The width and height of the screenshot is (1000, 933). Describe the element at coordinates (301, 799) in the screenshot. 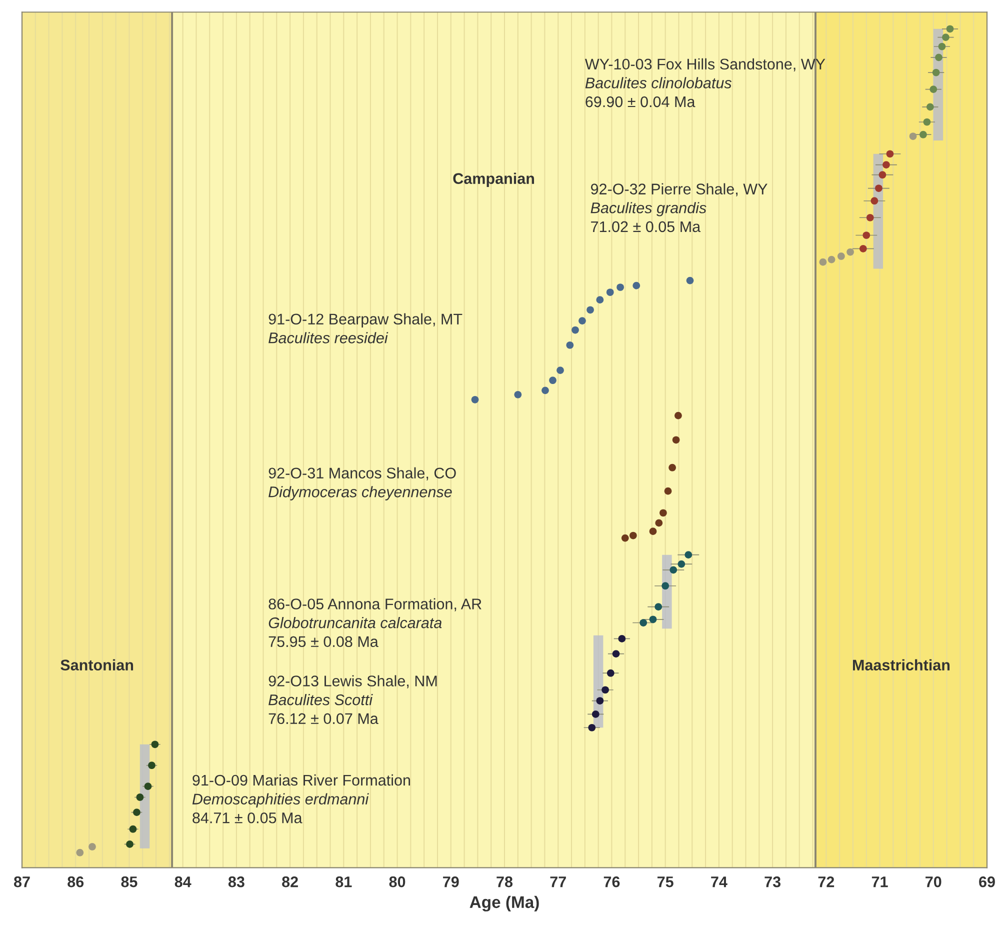

I see `annotation: 91-O-09 Marias River Formation Demoscaphities erdmanni 84.71 ± 0.05 Ma` at that location.